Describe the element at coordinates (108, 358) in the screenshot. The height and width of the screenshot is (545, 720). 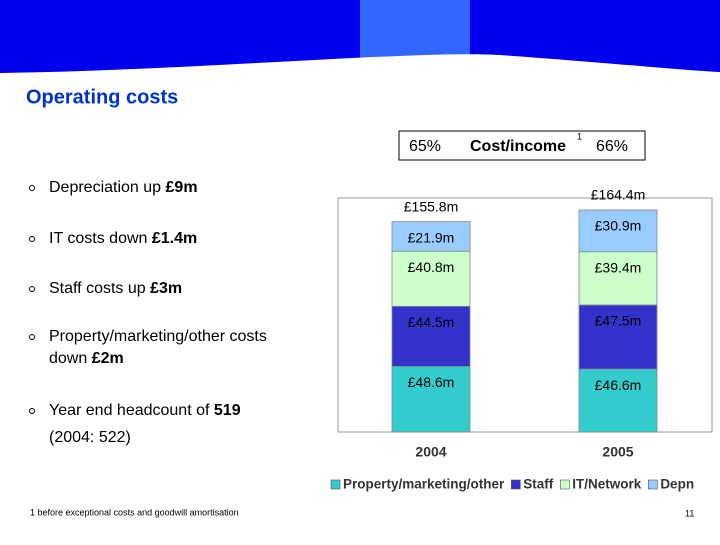
I see `bullet-bold: £2m` at that location.